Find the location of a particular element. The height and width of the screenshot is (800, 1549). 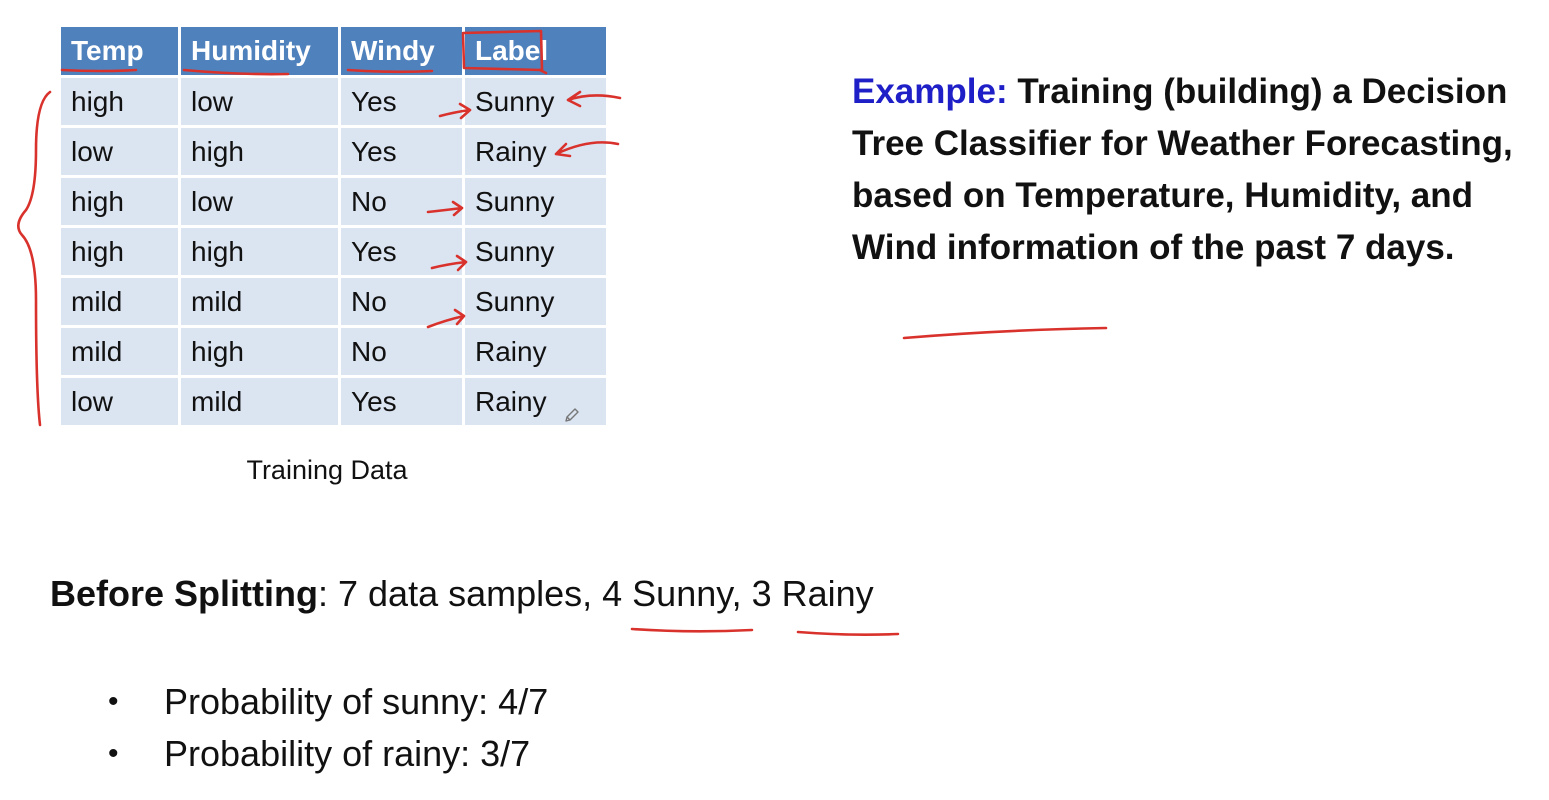

table-row: low high Yes Rainy is located at coordinates (333, 151).